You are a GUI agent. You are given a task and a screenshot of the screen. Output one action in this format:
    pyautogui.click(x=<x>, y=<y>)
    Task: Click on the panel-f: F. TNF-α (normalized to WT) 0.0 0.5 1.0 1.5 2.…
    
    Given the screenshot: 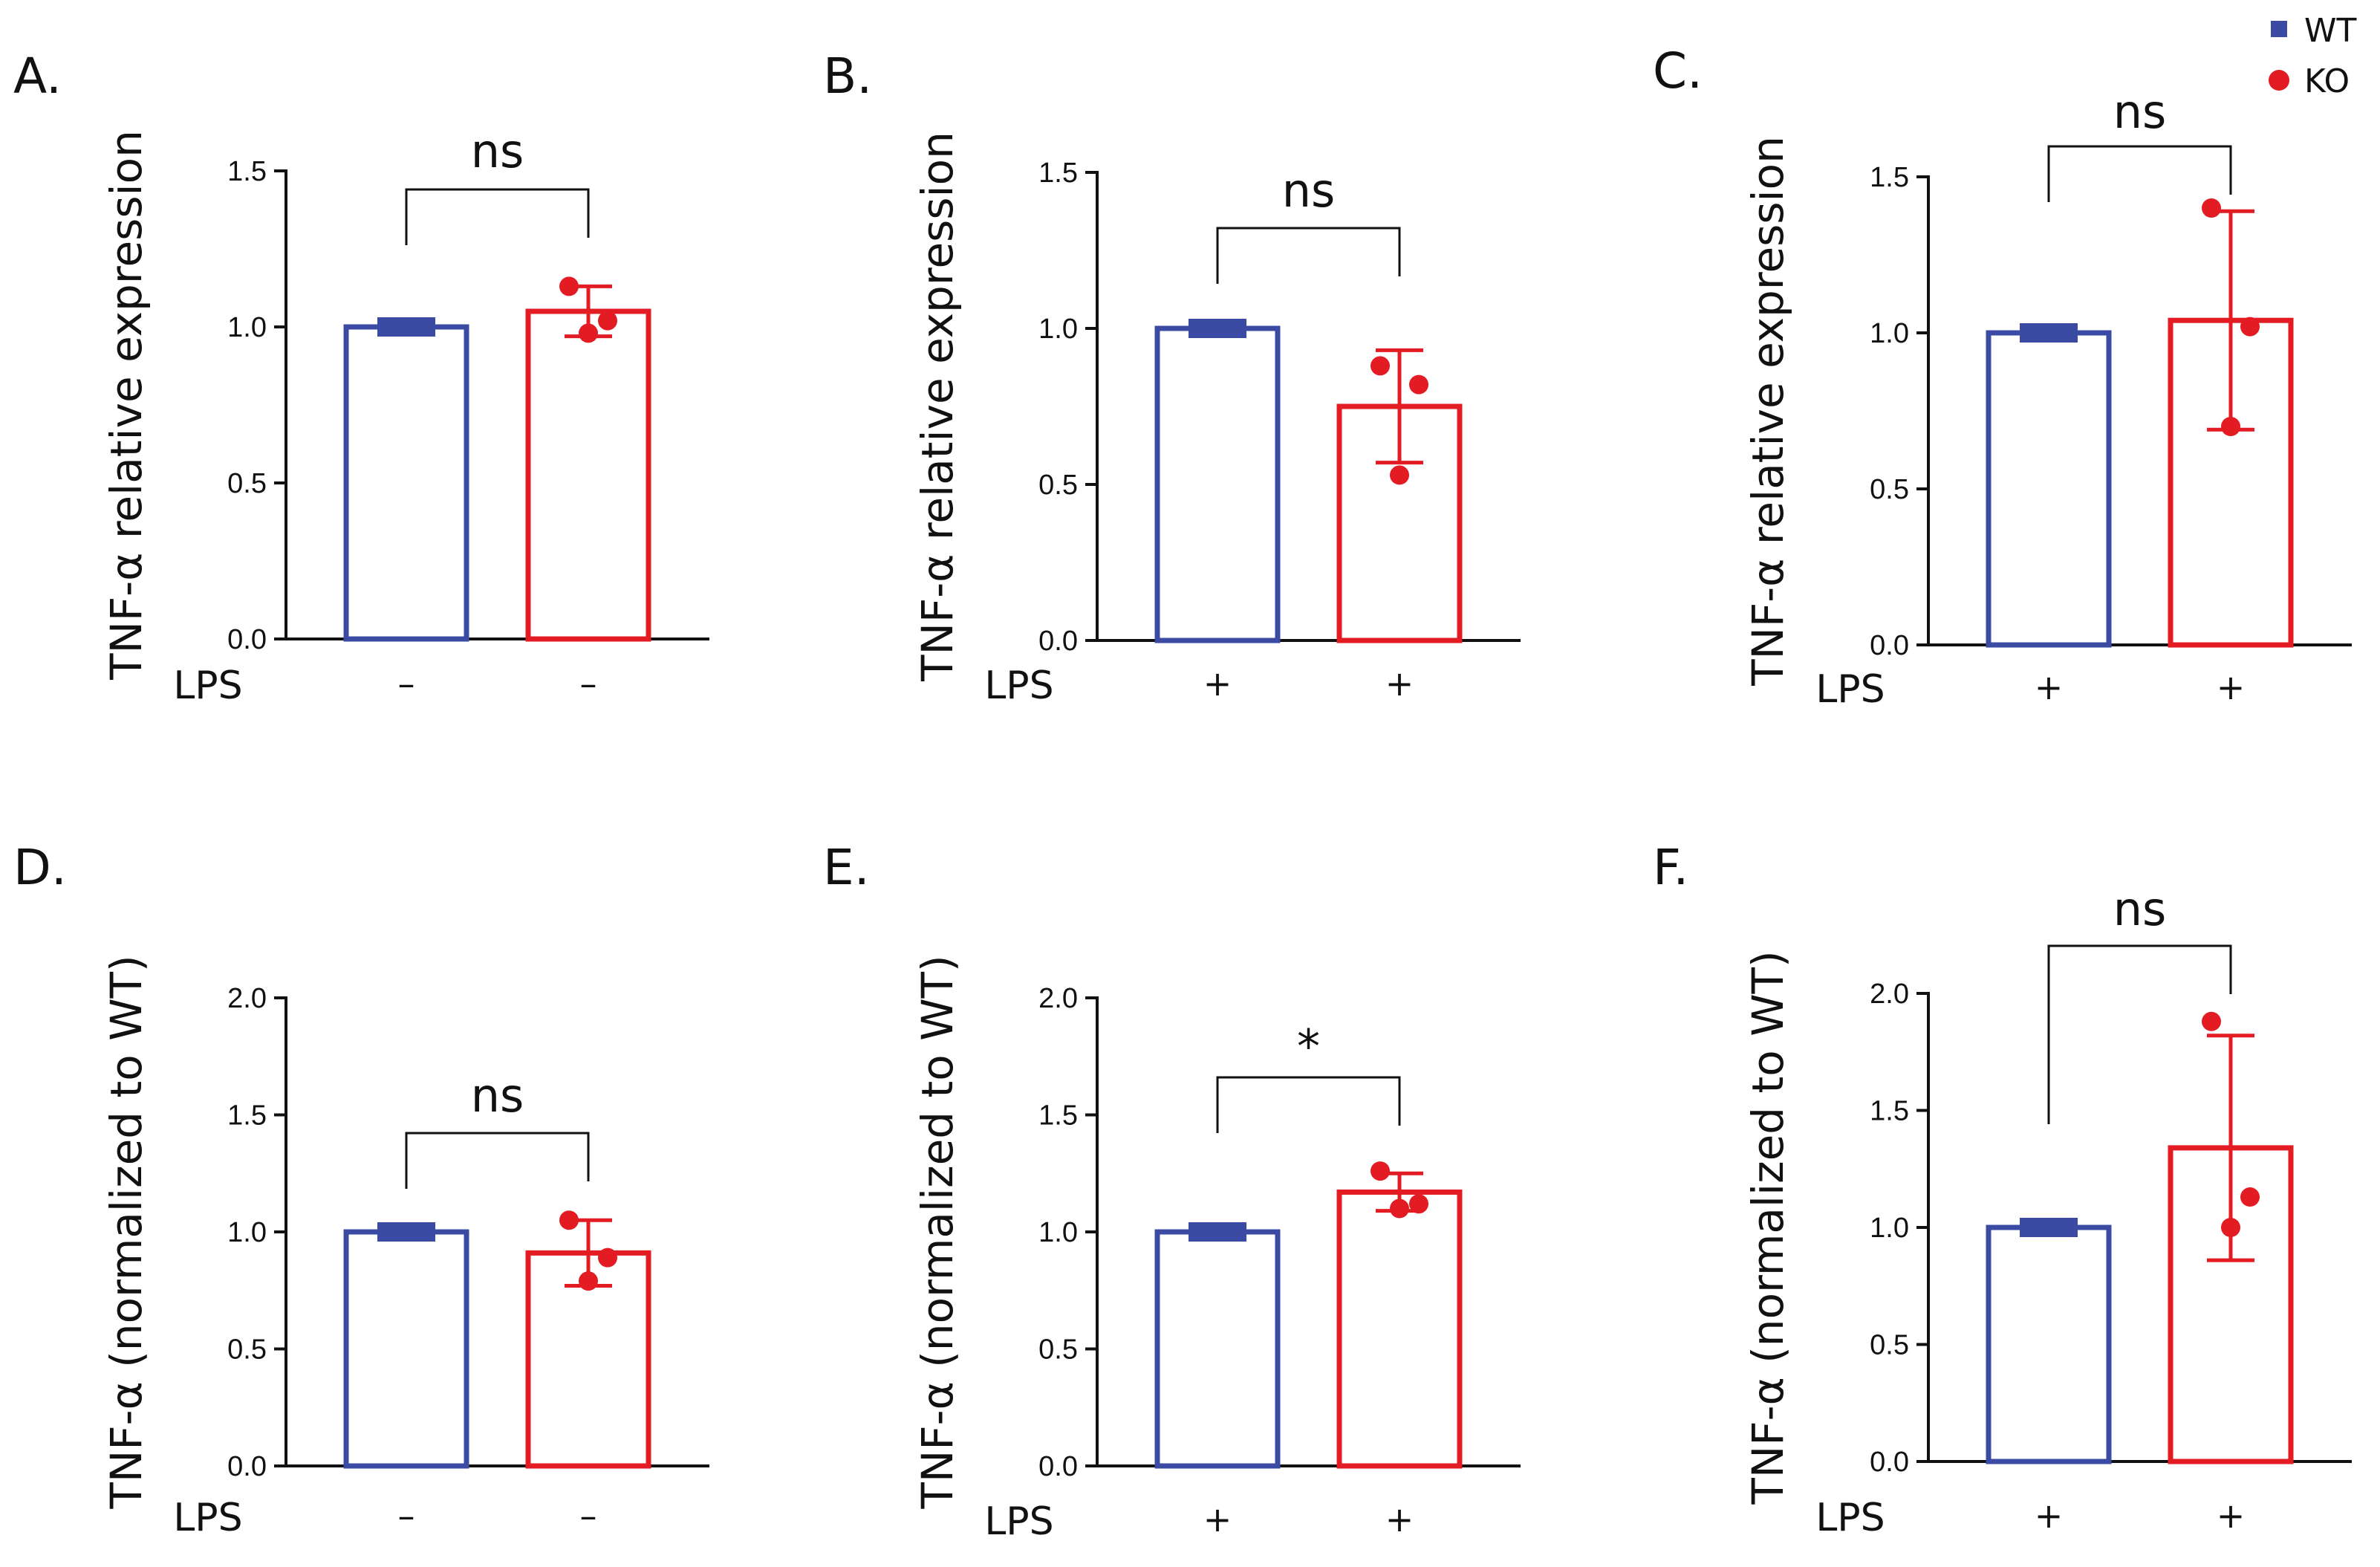 What is the action you would take?
    pyautogui.click(x=2002, y=1189)
    